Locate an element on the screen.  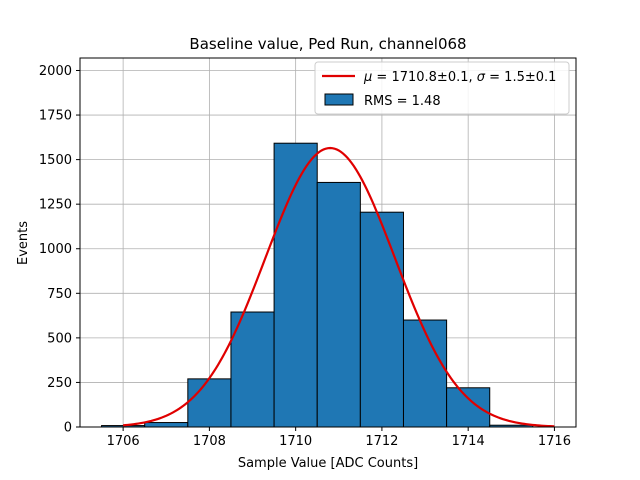
legend-box is located at coordinates (442, 88).